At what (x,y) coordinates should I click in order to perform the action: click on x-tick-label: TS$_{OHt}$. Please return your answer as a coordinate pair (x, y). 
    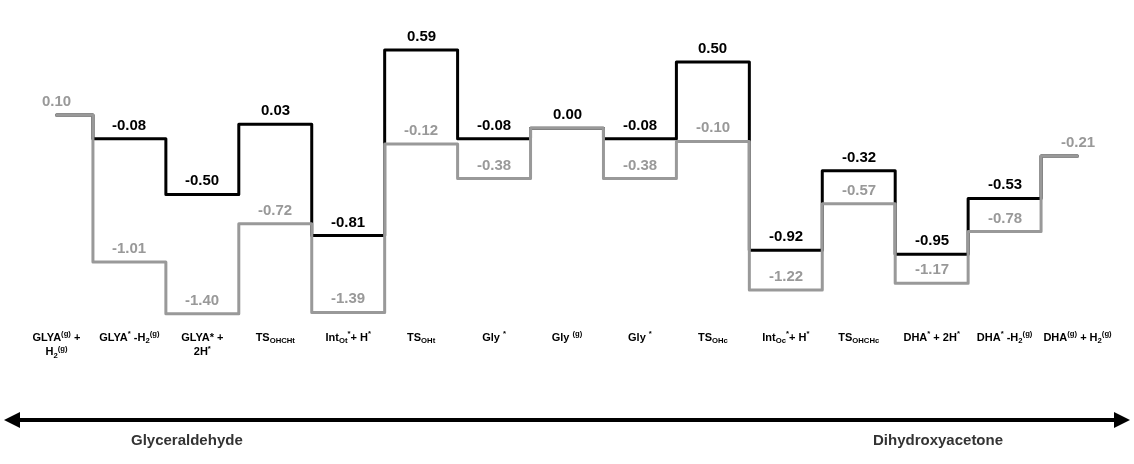
    Looking at the image, I should click on (421, 338).